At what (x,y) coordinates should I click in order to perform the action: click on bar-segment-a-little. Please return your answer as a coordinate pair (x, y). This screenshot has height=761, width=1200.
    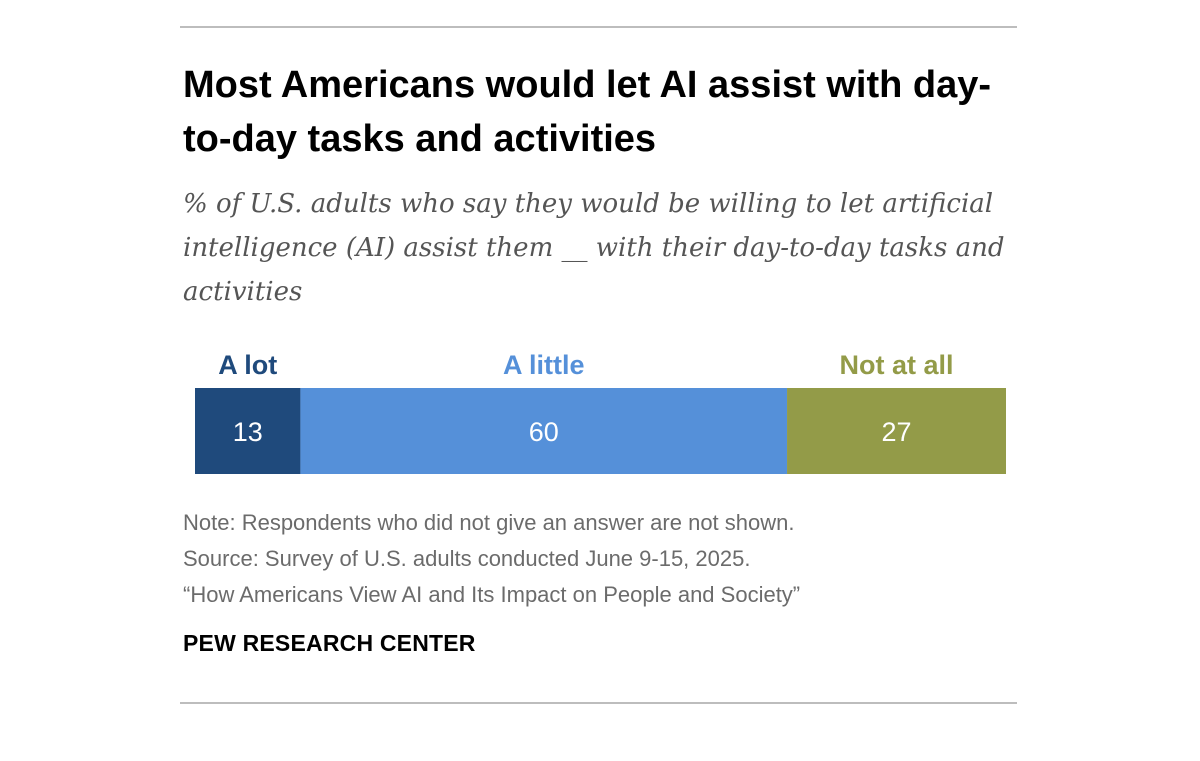
    Looking at the image, I should click on (544, 431).